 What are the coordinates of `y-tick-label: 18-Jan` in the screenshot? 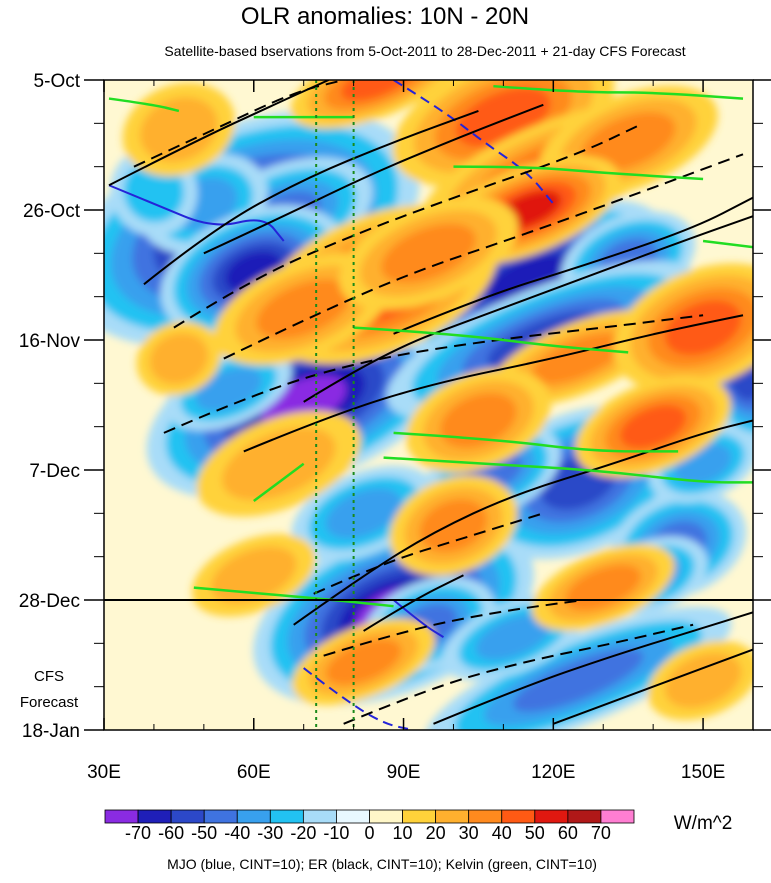 It's located at (51, 731).